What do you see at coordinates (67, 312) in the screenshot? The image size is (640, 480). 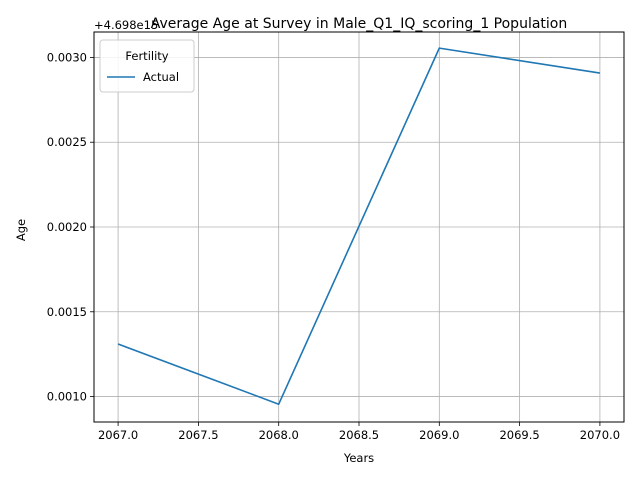 I see `y-tick-label: 0.0015` at bounding box center [67, 312].